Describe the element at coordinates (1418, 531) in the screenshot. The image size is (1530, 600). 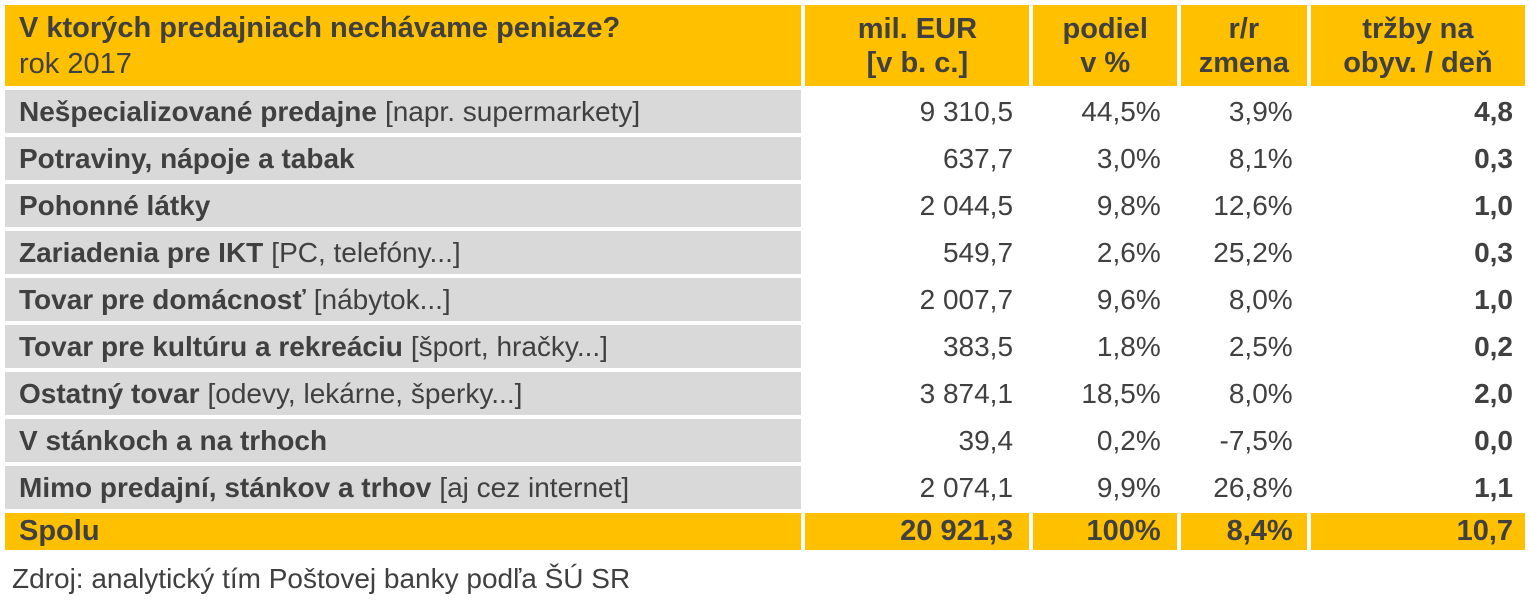
I see `total-trzby: 10,7` at that location.